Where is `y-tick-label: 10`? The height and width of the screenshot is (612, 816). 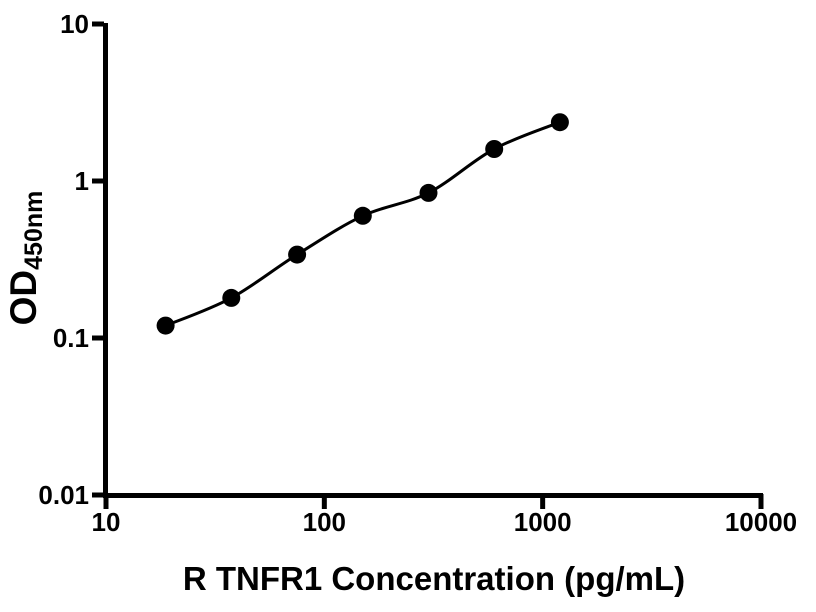
y-tick-label: 10 is located at coordinates (74, 24).